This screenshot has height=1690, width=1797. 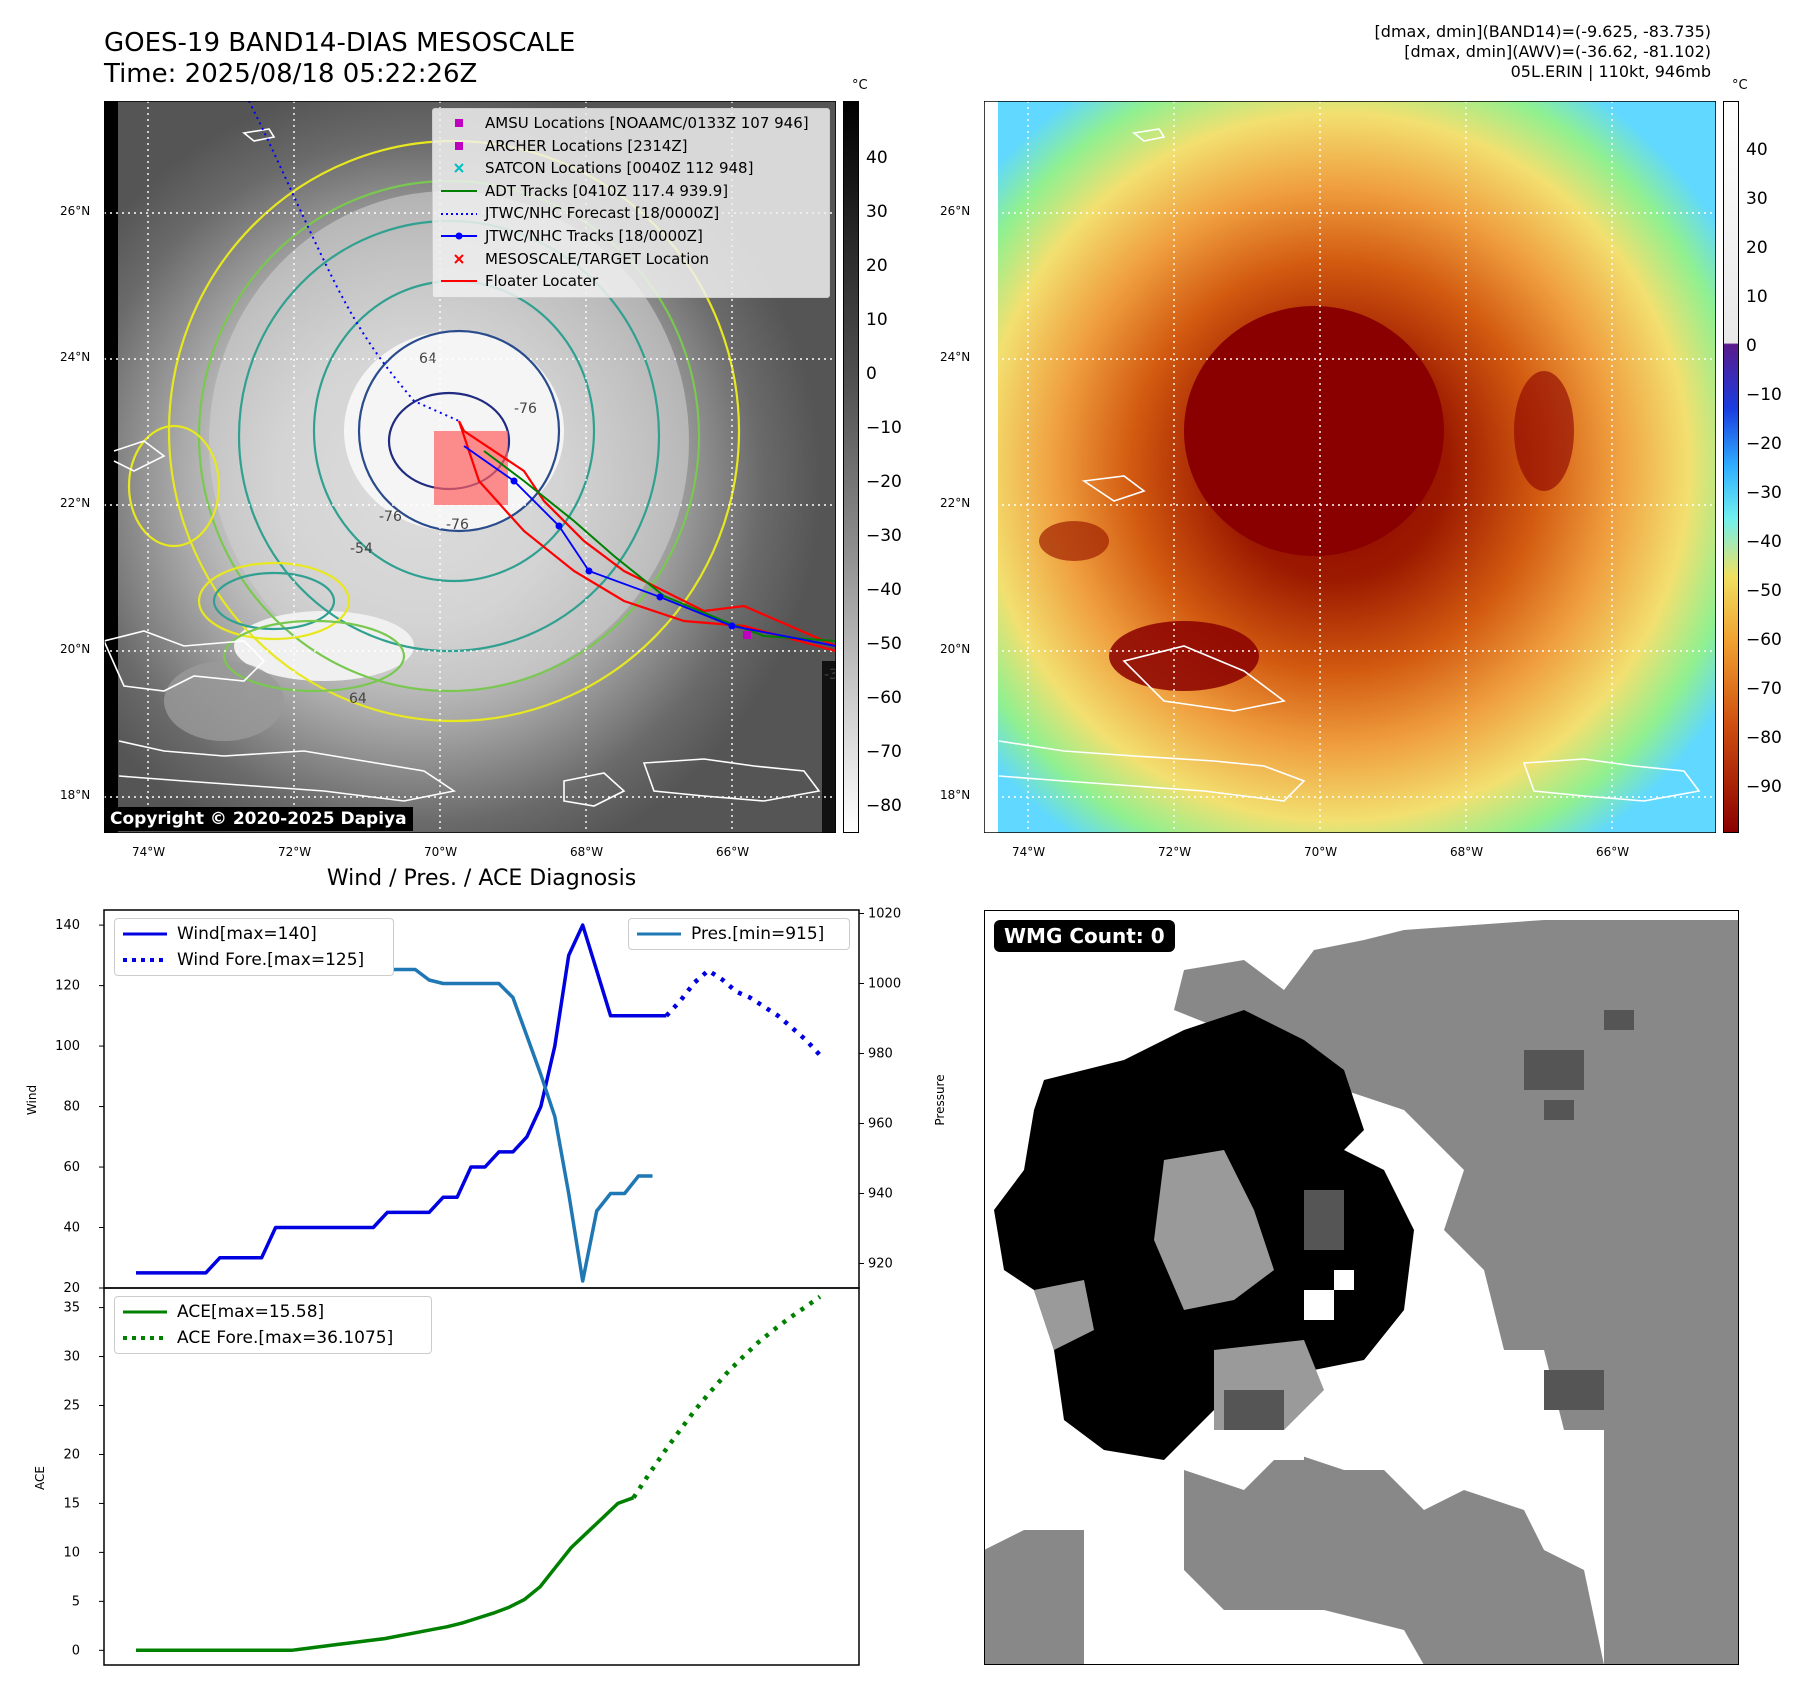 What do you see at coordinates (67, 1046) in the screenshot?
I see `wind-tick-label: 100` at bounding box center [67, 1046].